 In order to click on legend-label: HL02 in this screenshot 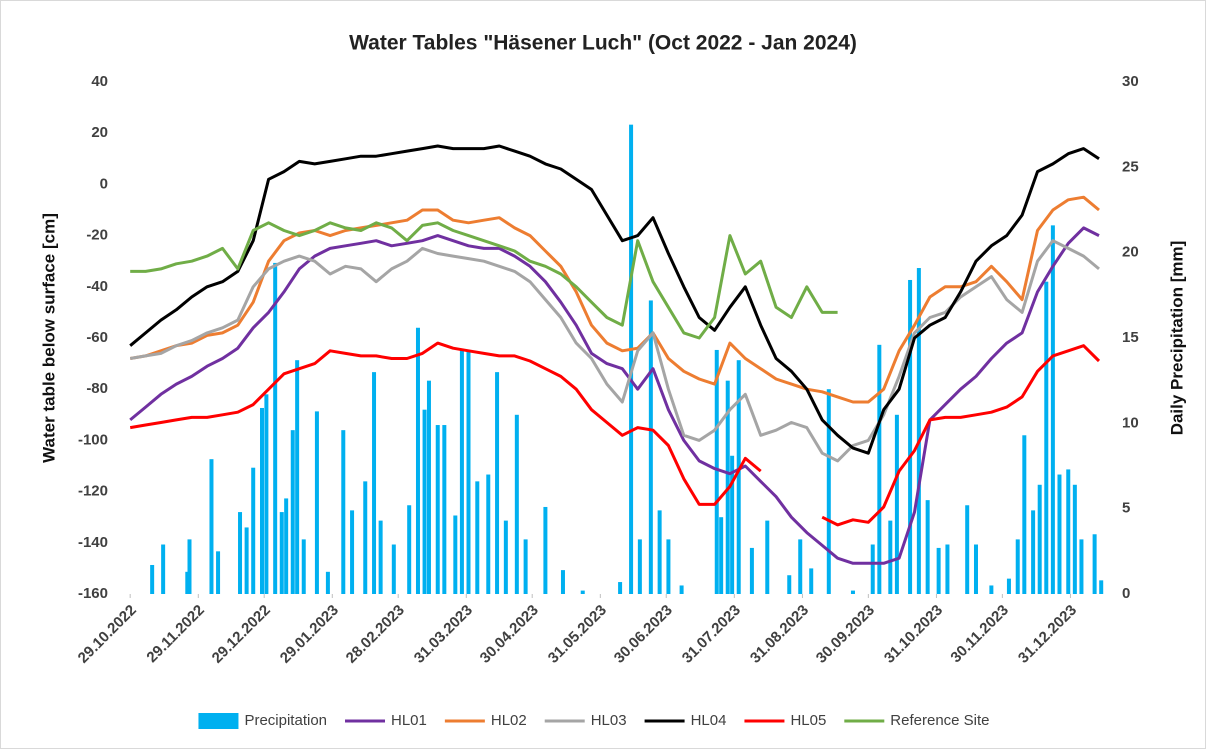, I will do `click(509, 720)`.